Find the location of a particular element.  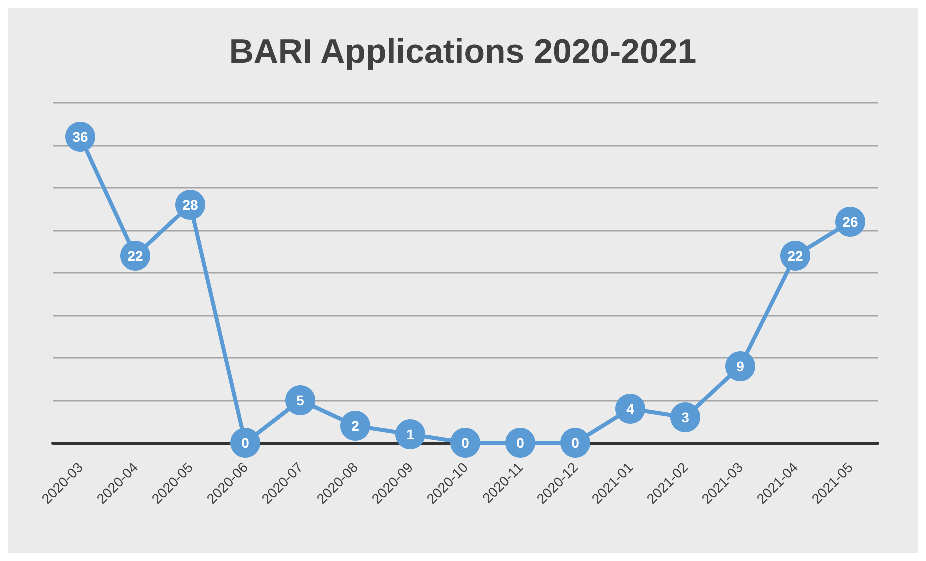

data-label: 1 is located at coordinates (410, 434).